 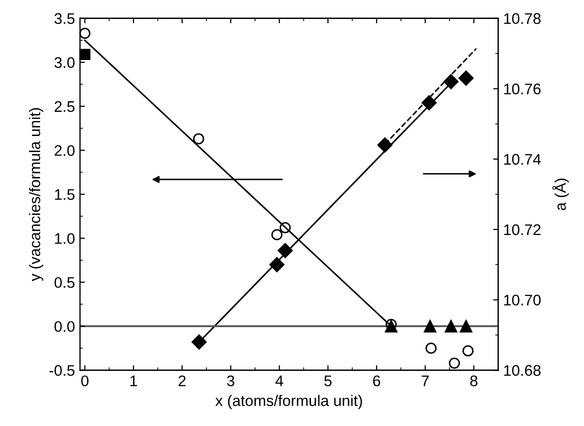 What do you see at coordinates (425, 381) in the screenshot?
I see `x-tick-label: 7` at bounding box center [425, 381].